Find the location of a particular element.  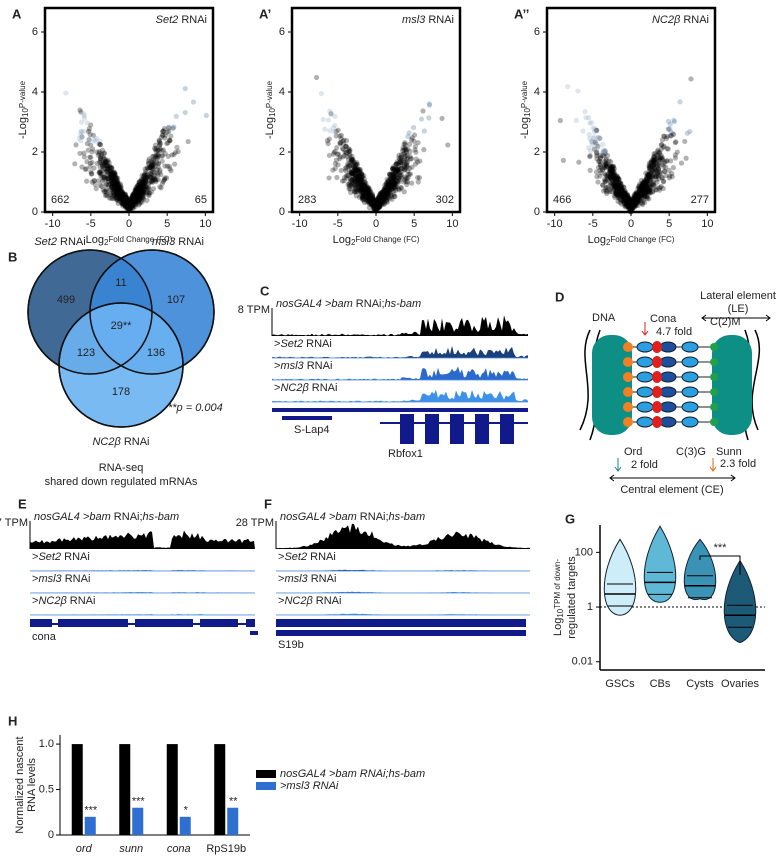

scale-label: 17 TPM is located at coordinates (14, 523).